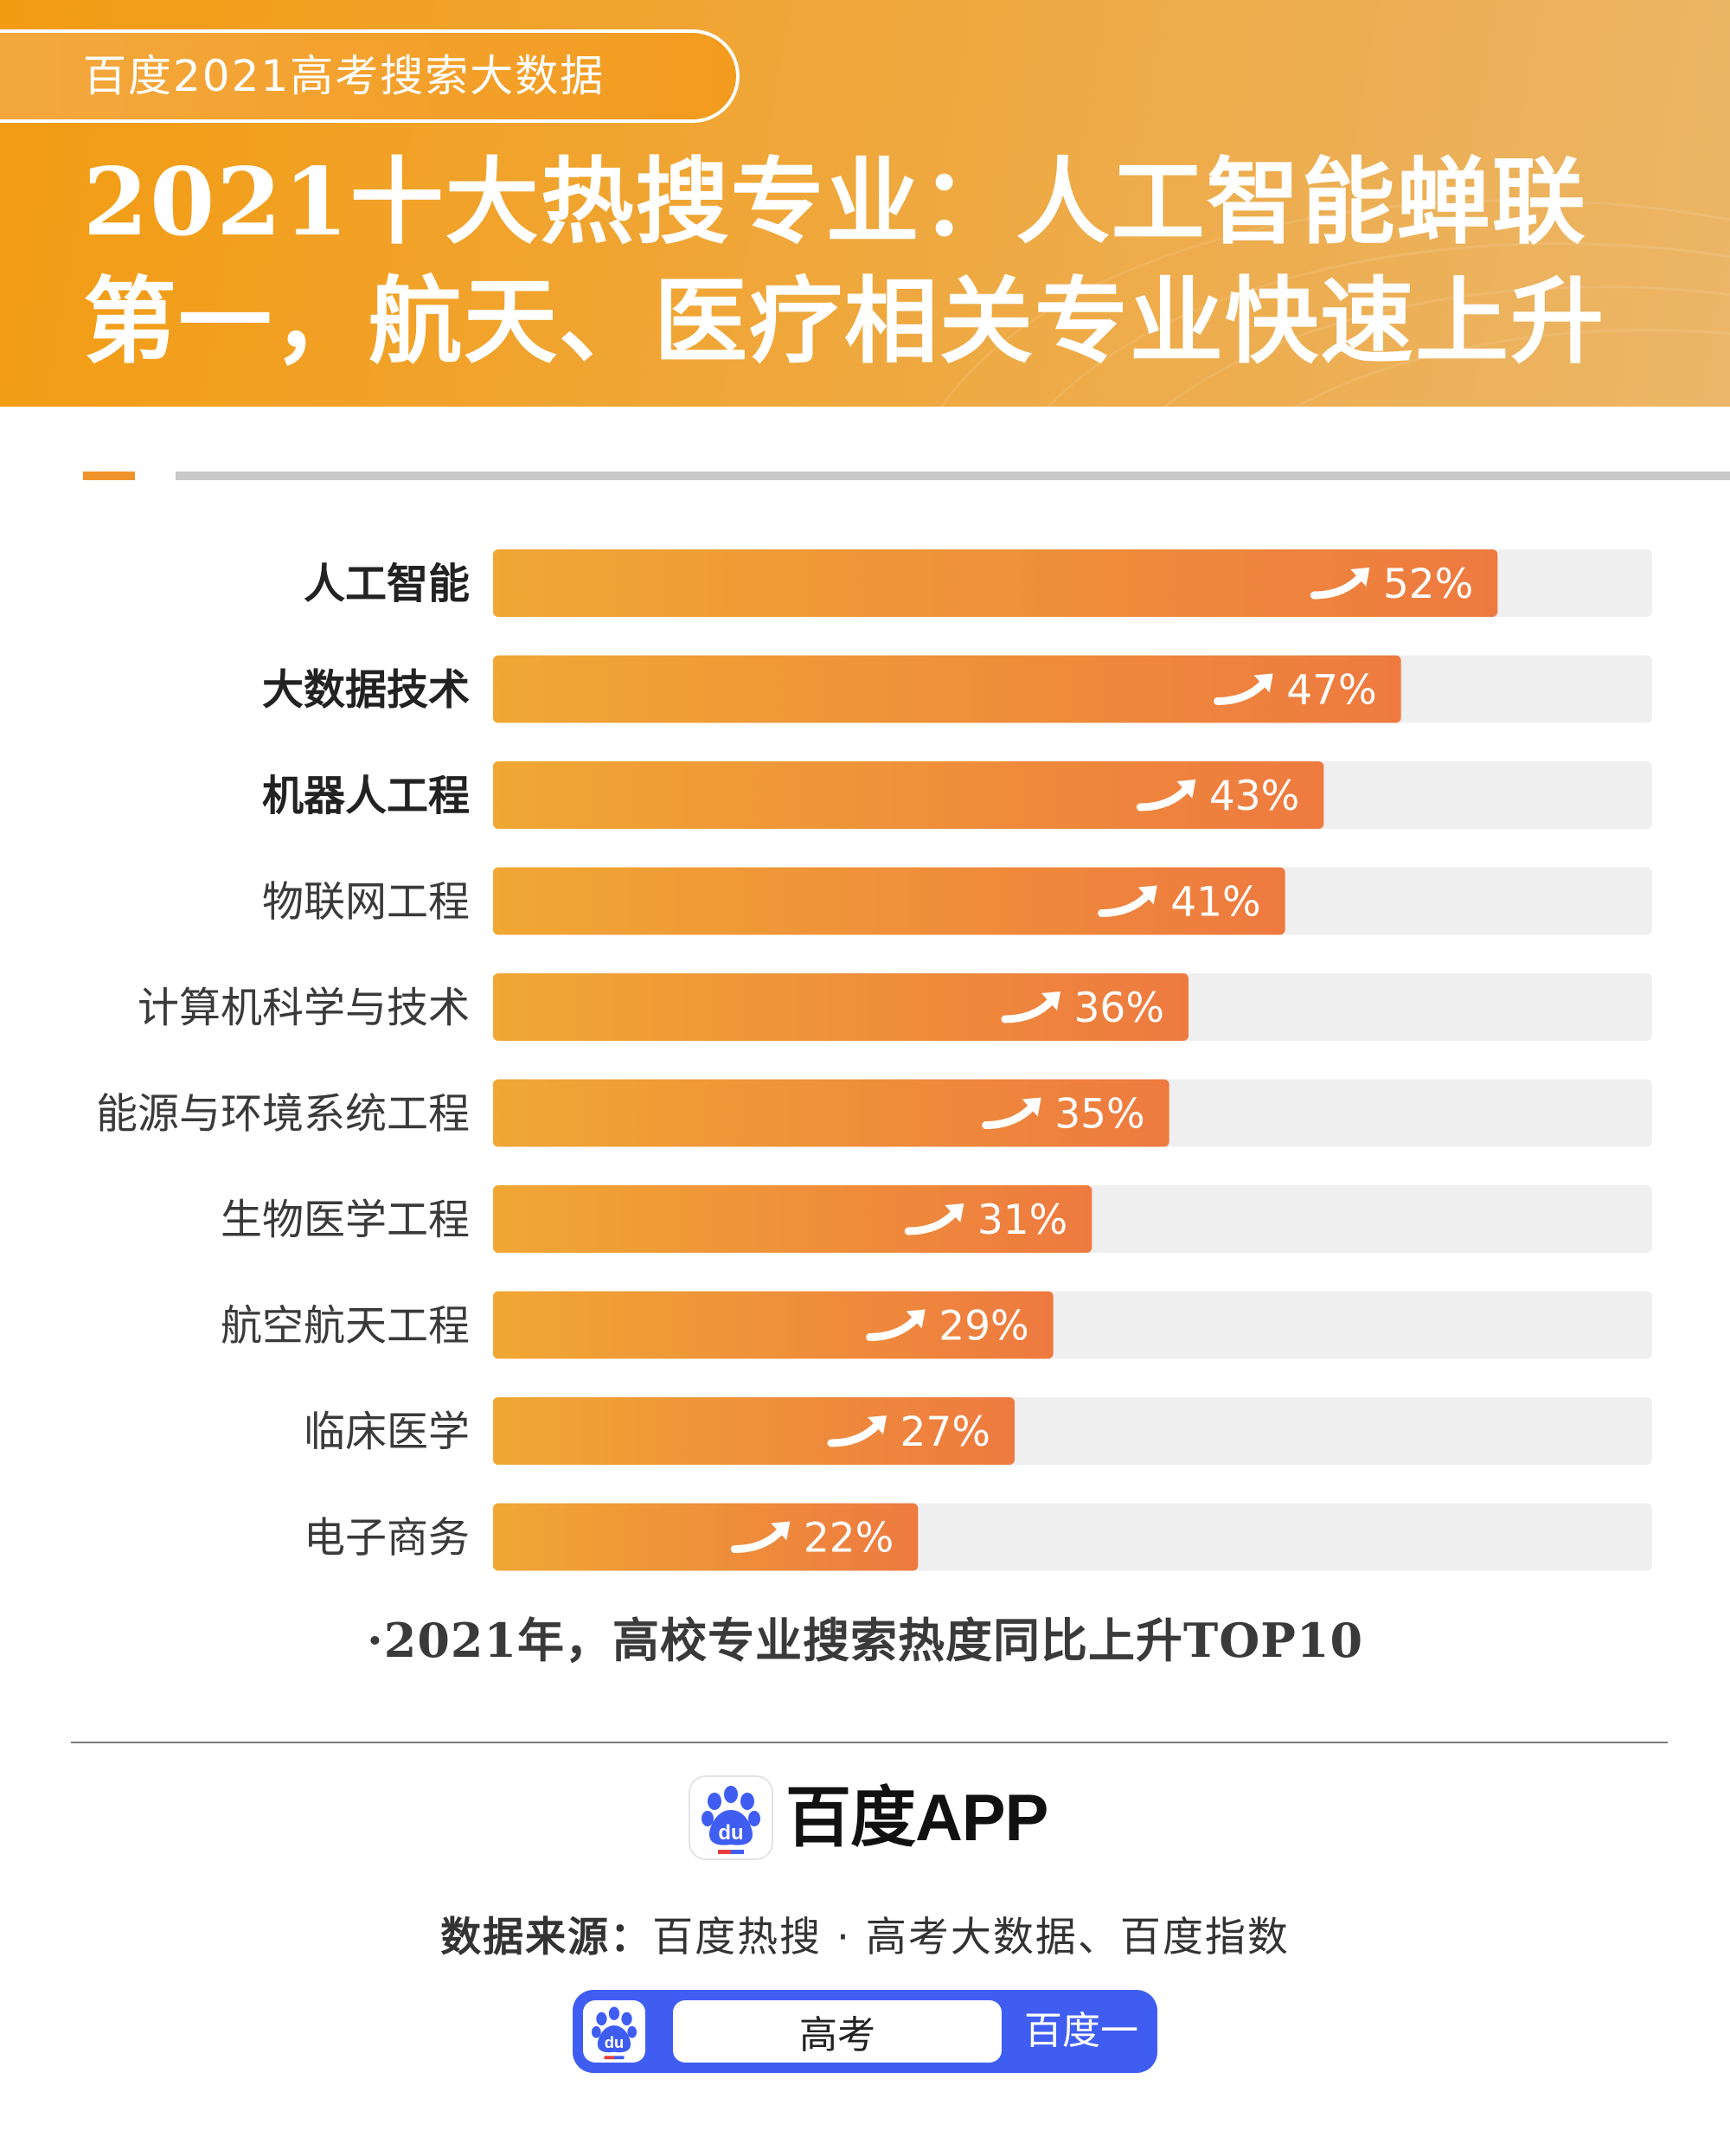 This screenshot has height=2156, width=1730. I want to click on section-accent-line, so click(109, 476).